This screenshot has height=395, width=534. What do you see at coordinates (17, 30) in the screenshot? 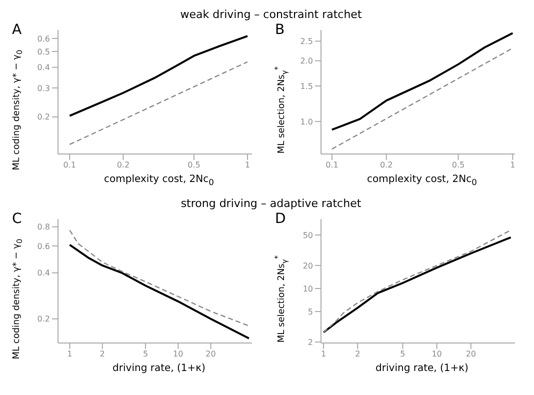
I see `text: A` at bounding box center [17, 30].